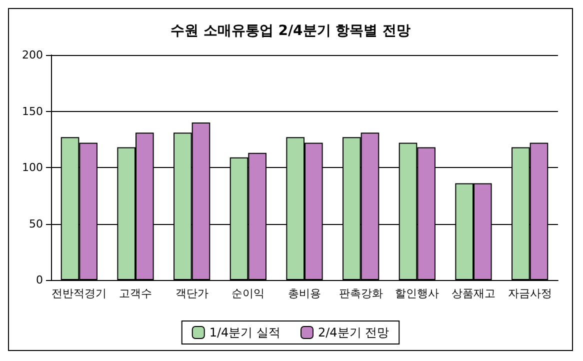  What do you see at coordinates (32, 167) in the screenshot?
I see `y-tick-label: 100` at bounding box center [32, 167].